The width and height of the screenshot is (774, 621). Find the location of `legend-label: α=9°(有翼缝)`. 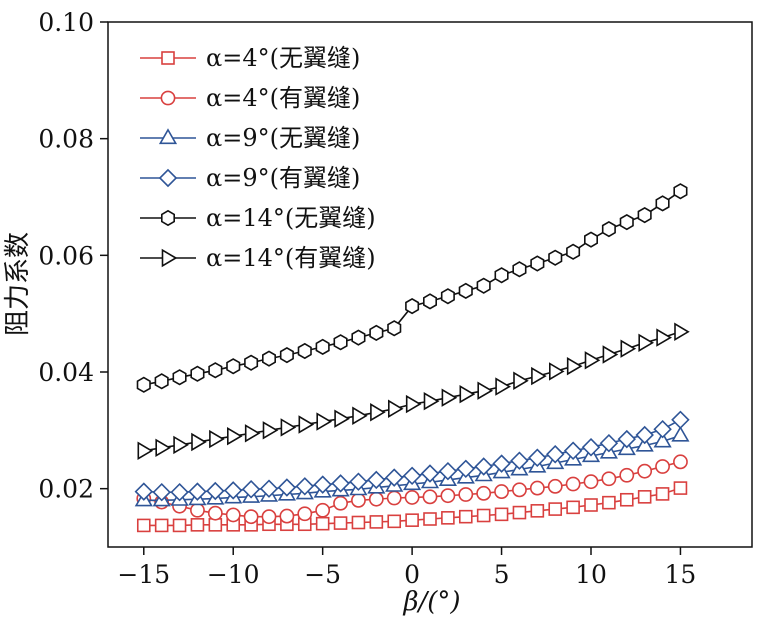

legend-label: α=9°(有翼缝) is located at coordinates (283, 178).